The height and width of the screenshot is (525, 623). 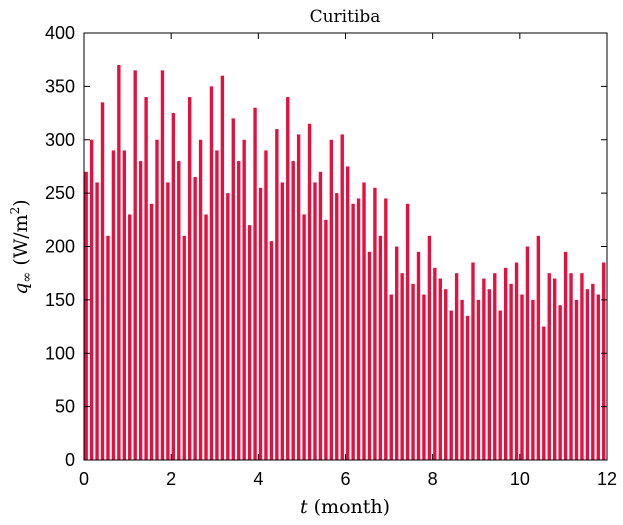 I want to click on y-axis-label: q∞ (W/m2), so click(x=21, y=246).